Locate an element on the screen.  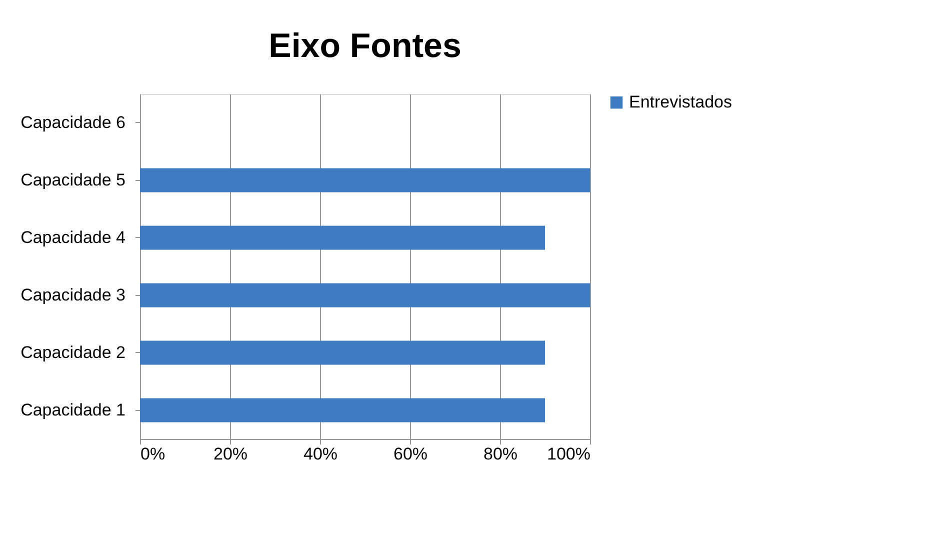
x-tick-label: 100% is located at coordinates (568, 454).